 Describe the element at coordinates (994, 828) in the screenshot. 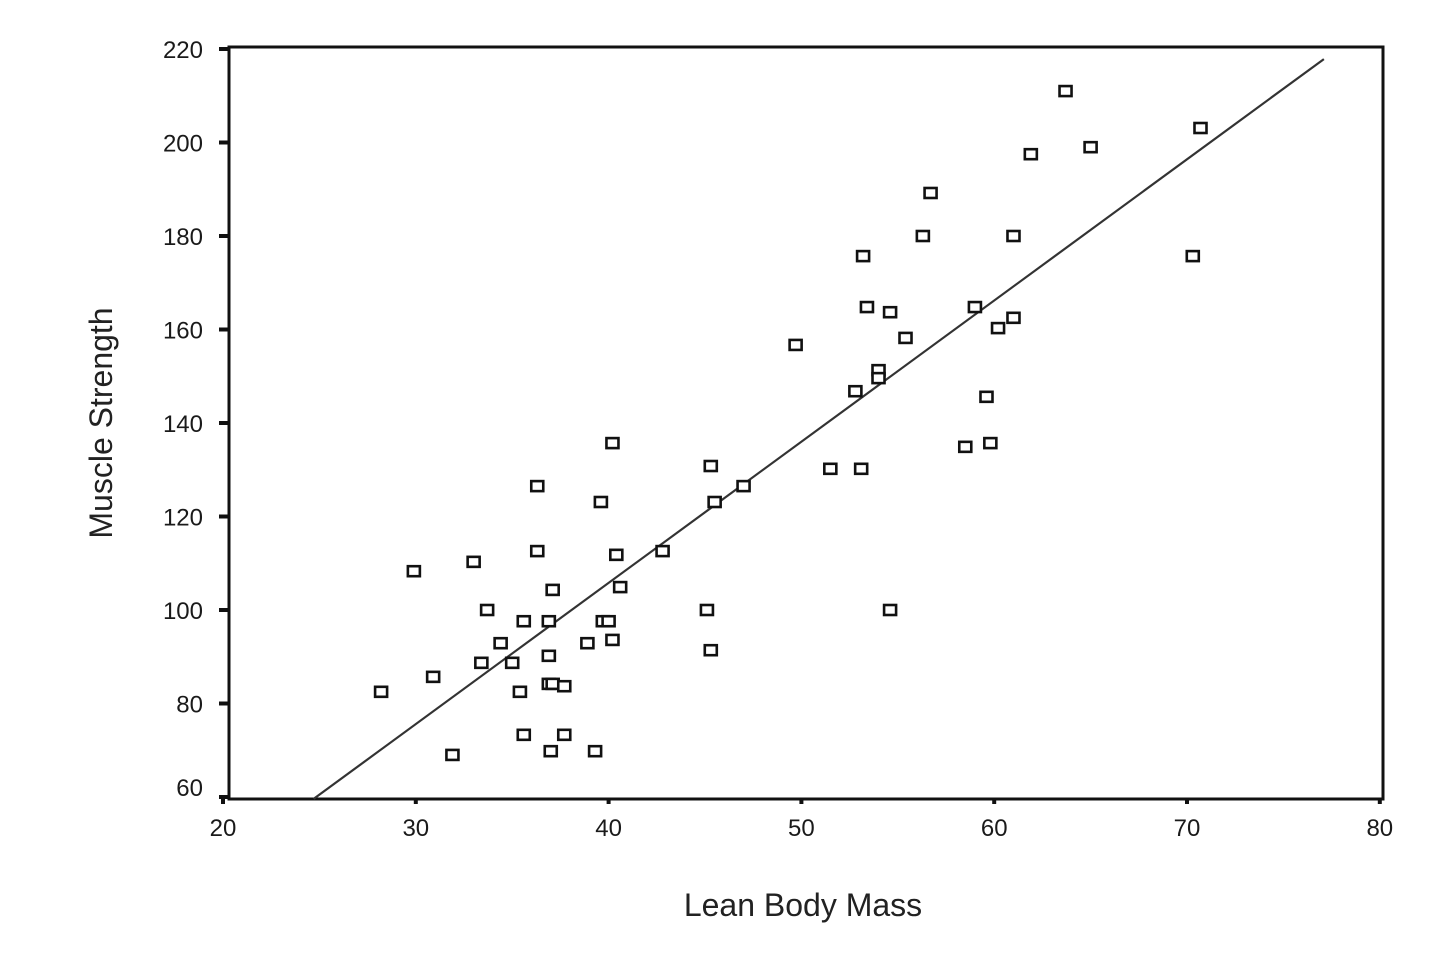

I see `x-tick-label: 60` at that location.